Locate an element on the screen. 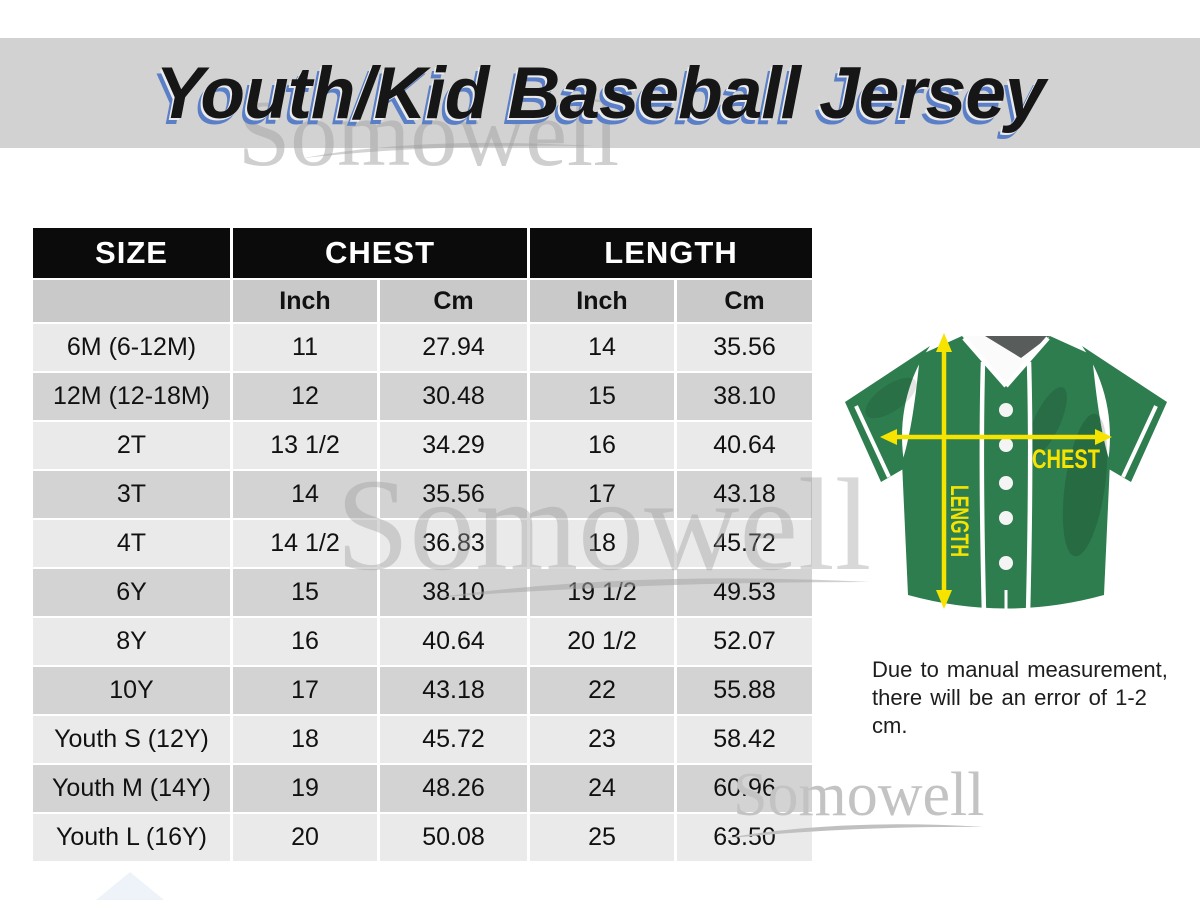 The image size is (1200, 900). table-row: 6Y 15 38.10 19 1/2 49.53 is located at coordinates (422, 592).